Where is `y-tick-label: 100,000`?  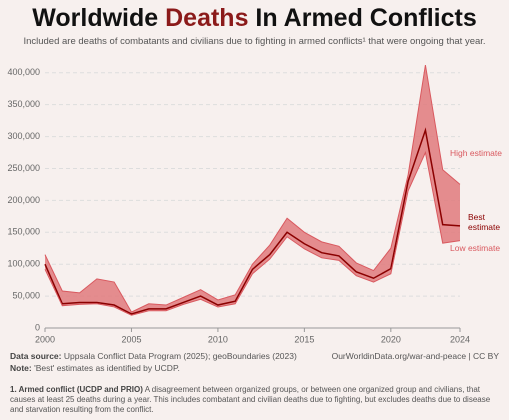 y-tick-label: 100,000 is located at coordinates (23, 264).